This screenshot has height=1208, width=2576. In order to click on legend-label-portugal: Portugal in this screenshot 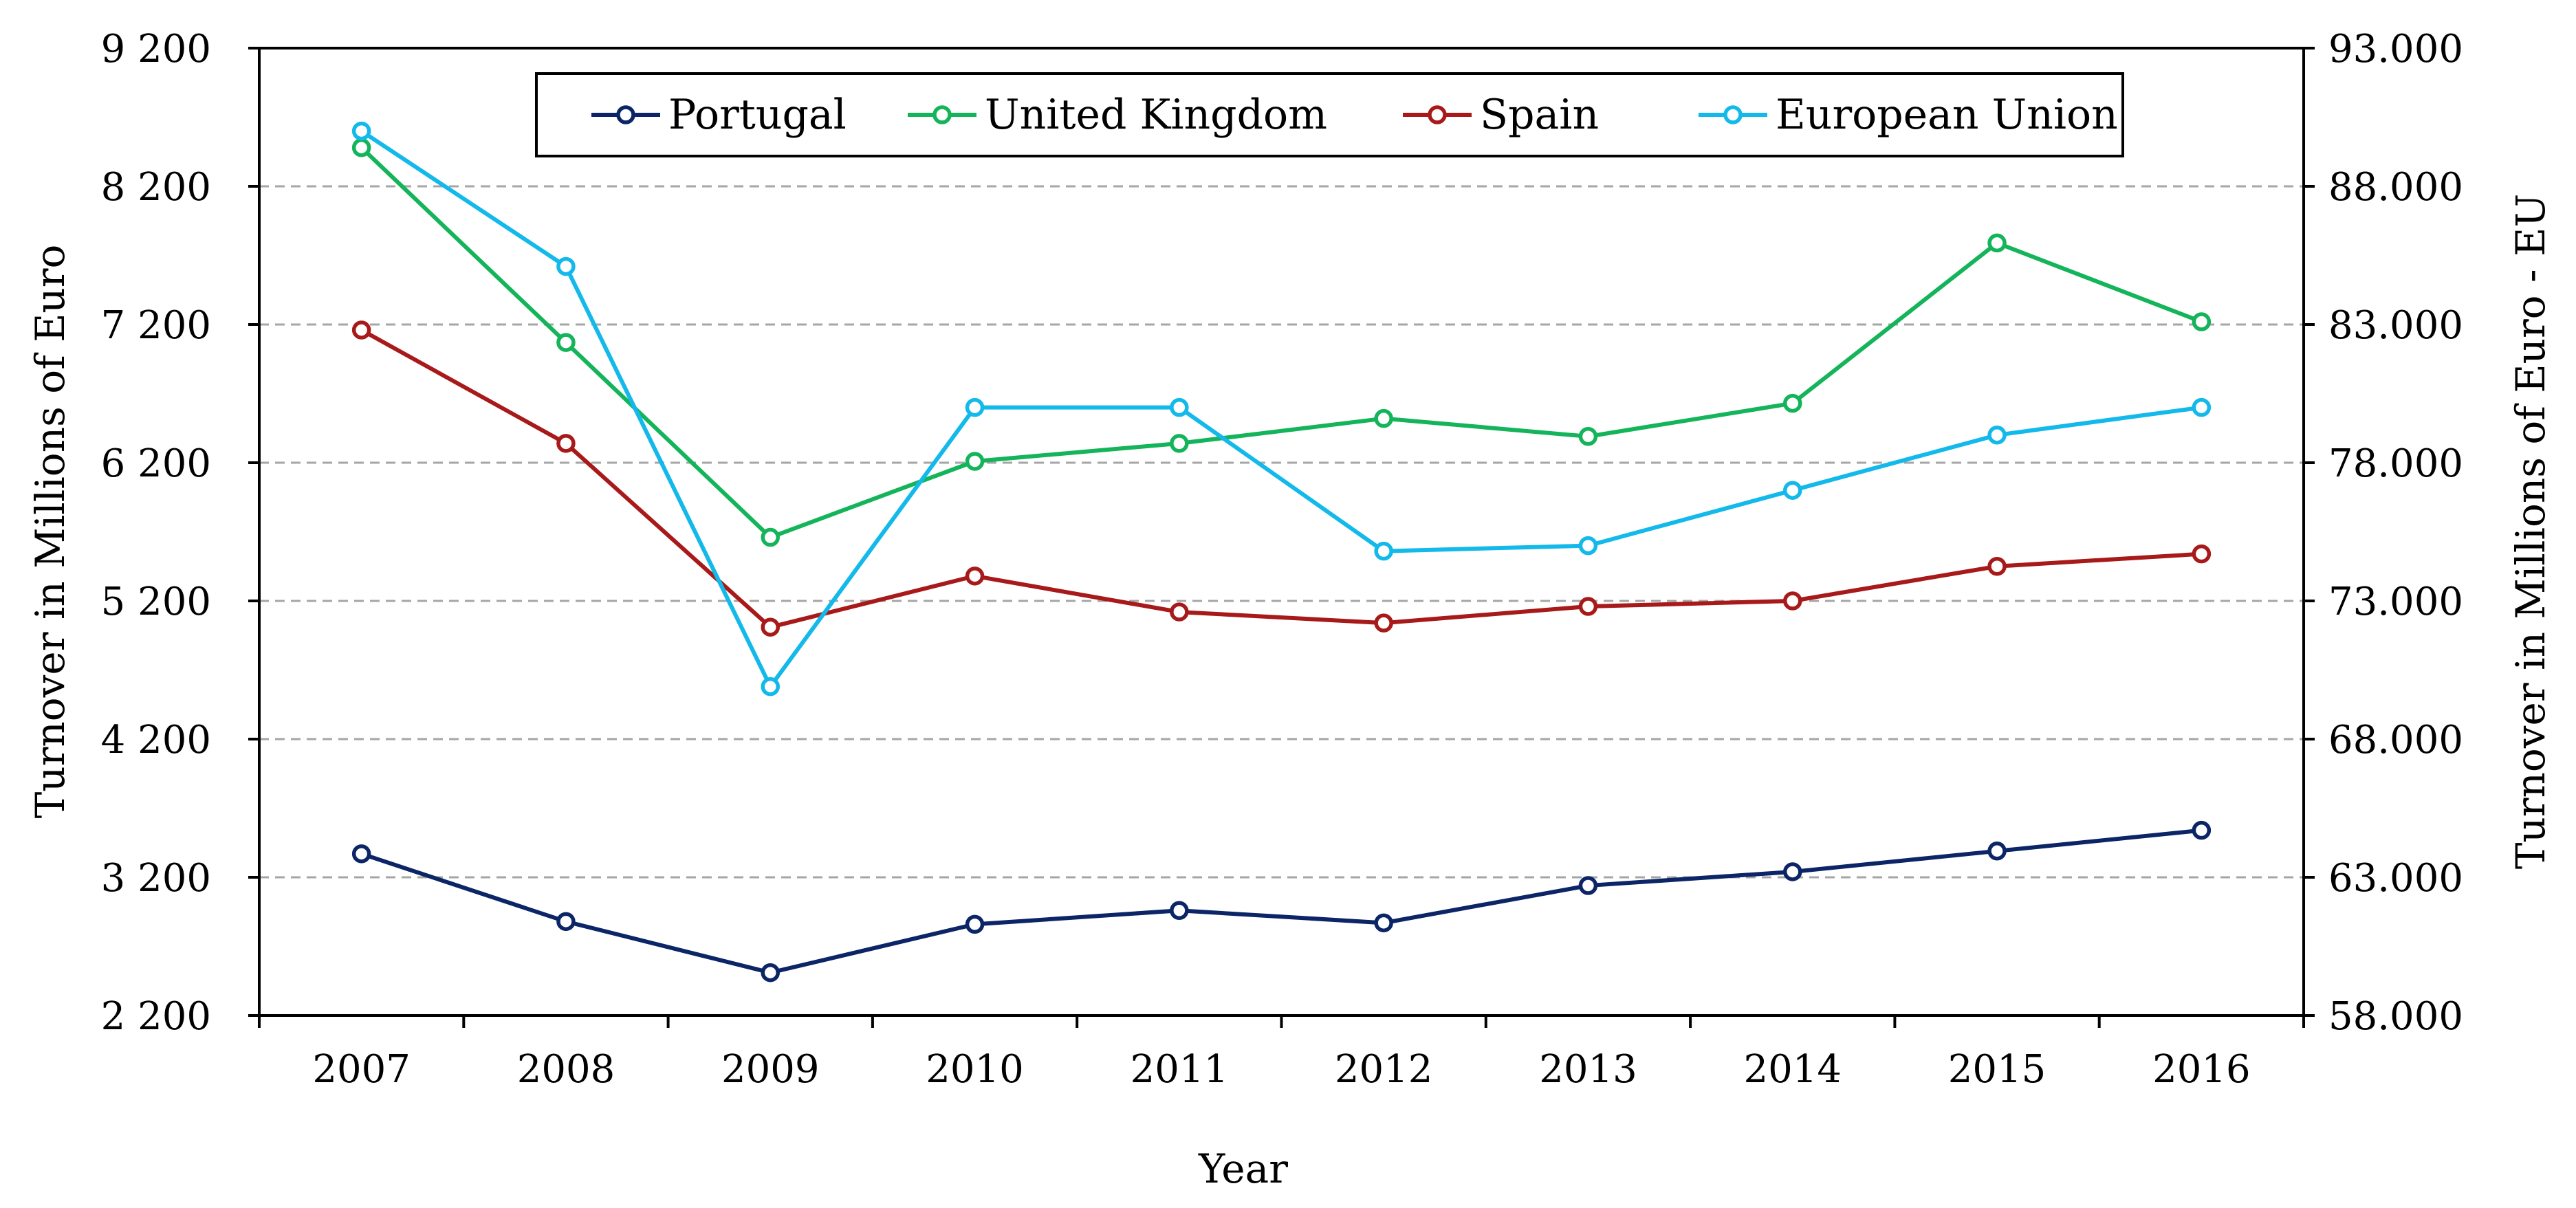, I will do `click(757, 115)`.